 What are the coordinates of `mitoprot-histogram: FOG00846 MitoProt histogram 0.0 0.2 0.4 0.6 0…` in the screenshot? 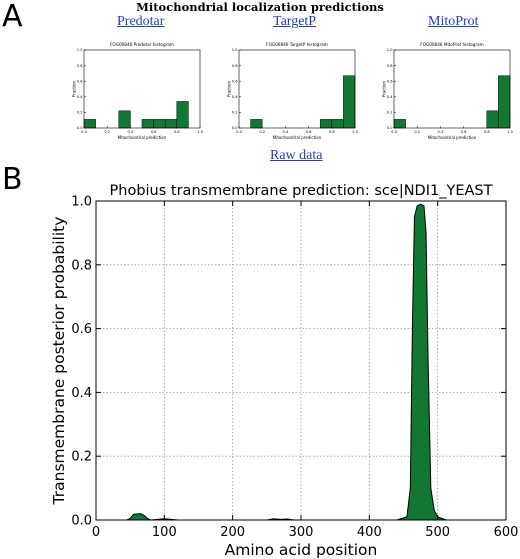 It's located at (448, 91).